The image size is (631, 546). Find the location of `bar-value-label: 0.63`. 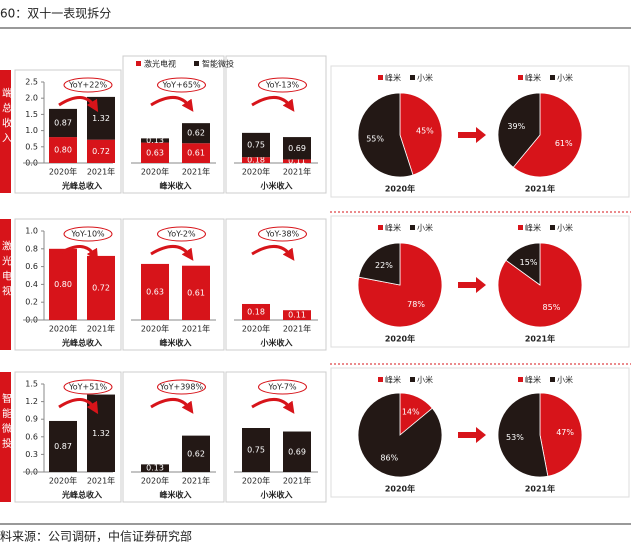

bar-value-label: 0.63 is located at coordinates (155, 291).